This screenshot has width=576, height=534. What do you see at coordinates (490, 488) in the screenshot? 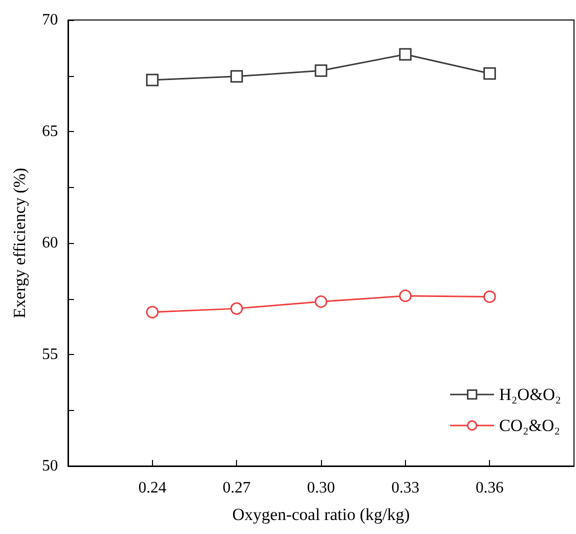
I see `x-tick-label: 0.36` at bounding box center [490, 488].